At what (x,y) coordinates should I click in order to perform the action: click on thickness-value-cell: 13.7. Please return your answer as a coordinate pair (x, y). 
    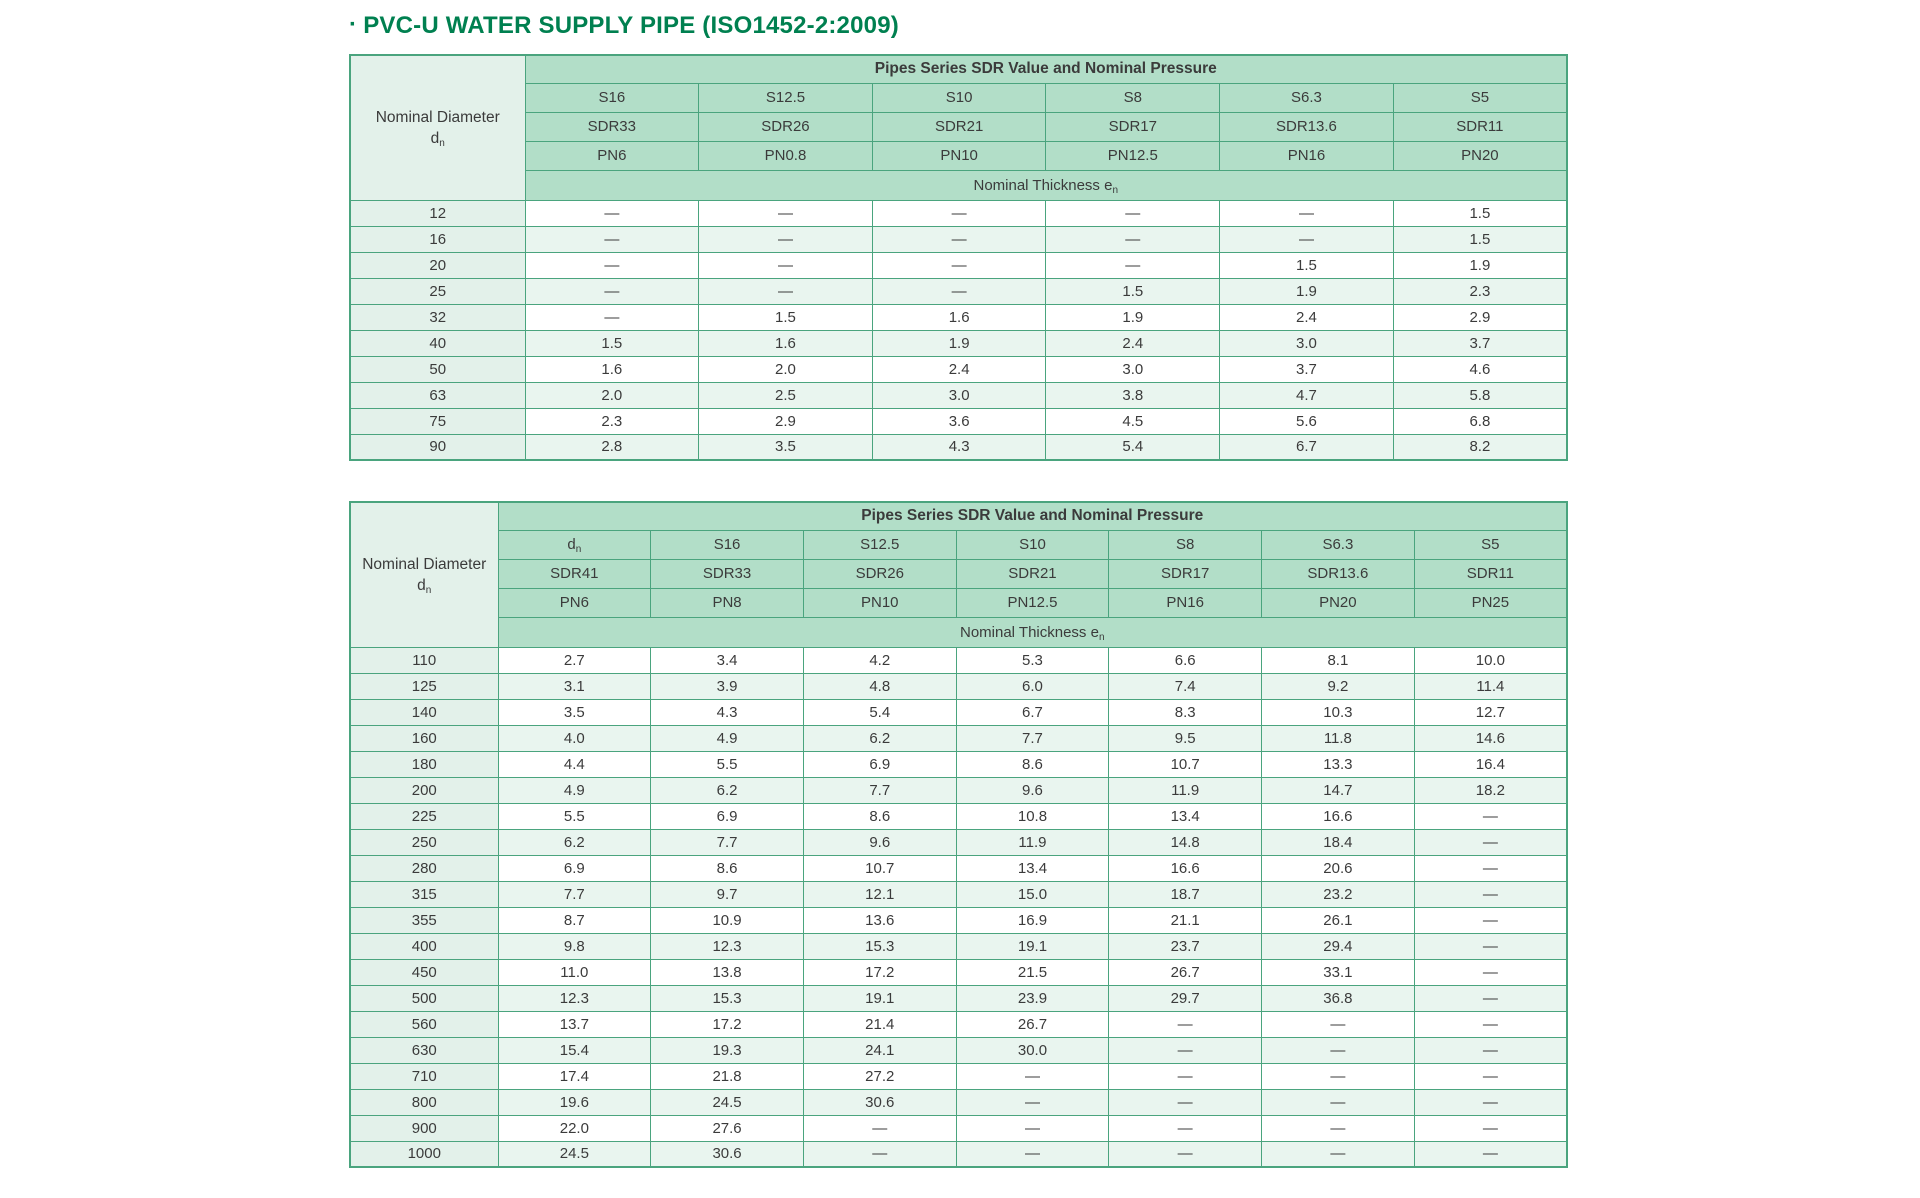
    Looking at the image, I should click on (574, 1024).